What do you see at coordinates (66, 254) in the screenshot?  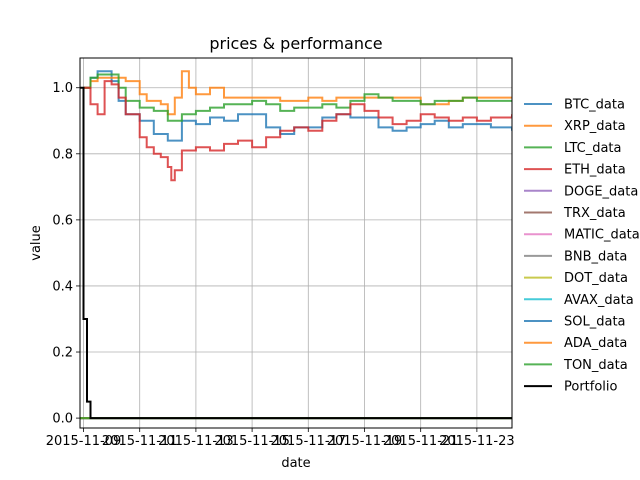 I see `y-axis: 0.0 0.2 0.4 0.6 0.8 1.0` at bounding box center [66, 254].